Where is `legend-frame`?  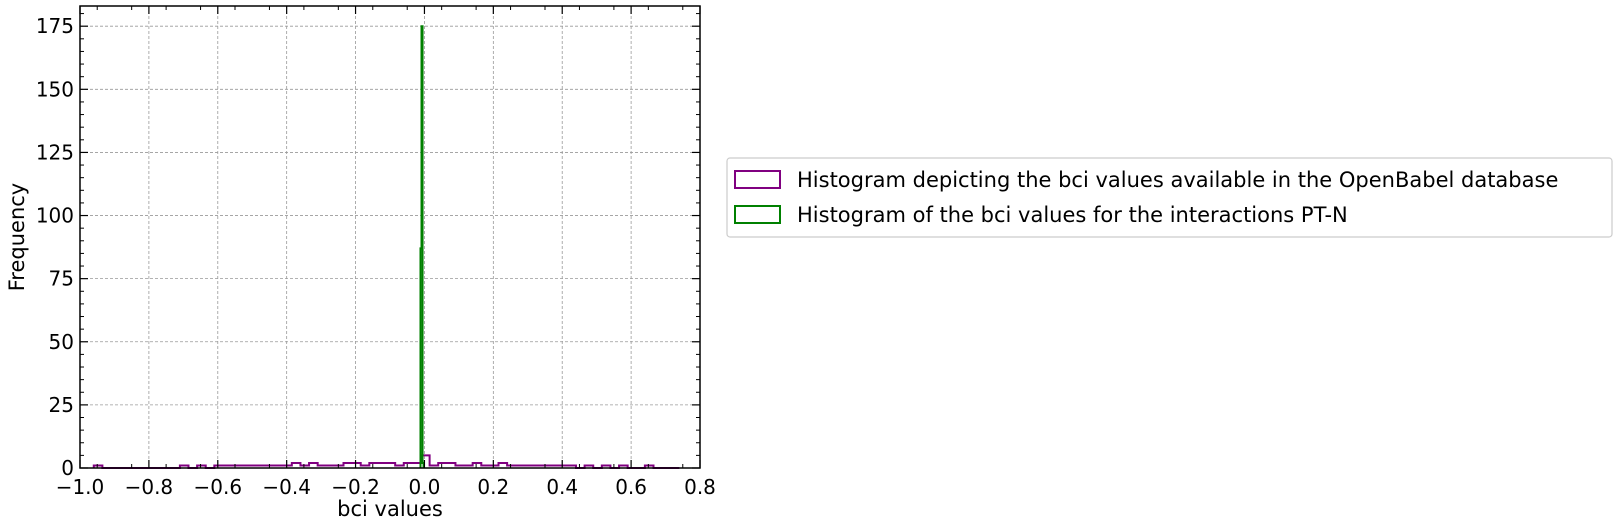
legend-frame is located at coordinates (1169, 197).